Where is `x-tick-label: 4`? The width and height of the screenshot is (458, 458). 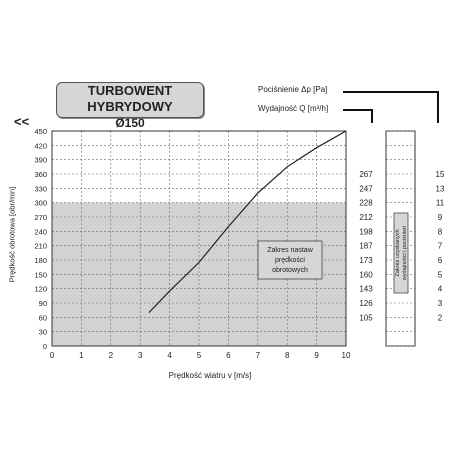
x-tick-label: 4 is located at coordinates (169, 355).